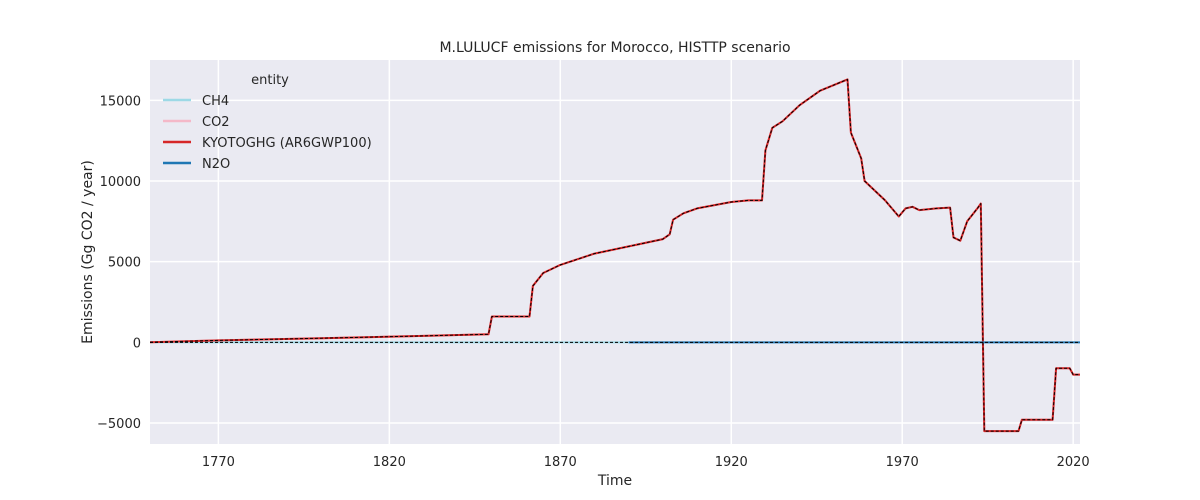 Image resolution: width=1200 pixels, height=500 pixels. I want to click on x-axis-label: Time, so click(614, 481).